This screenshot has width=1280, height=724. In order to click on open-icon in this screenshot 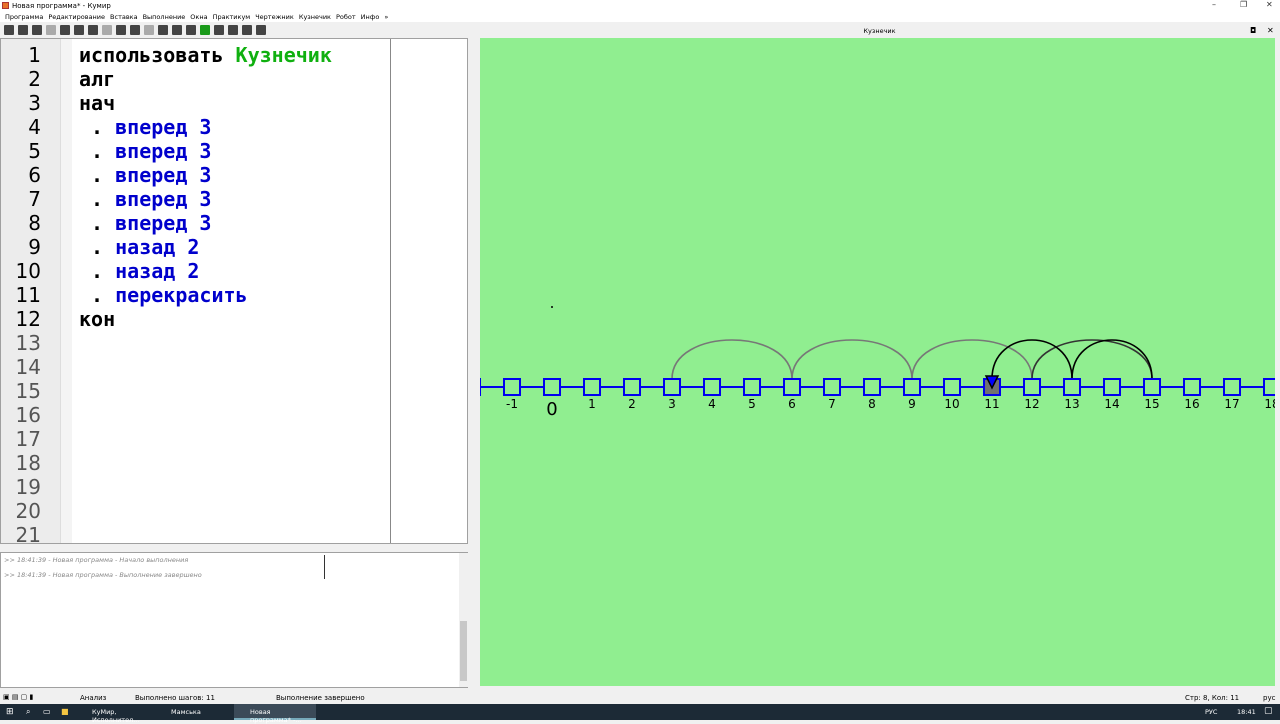, I will do `click(23, 30)`.